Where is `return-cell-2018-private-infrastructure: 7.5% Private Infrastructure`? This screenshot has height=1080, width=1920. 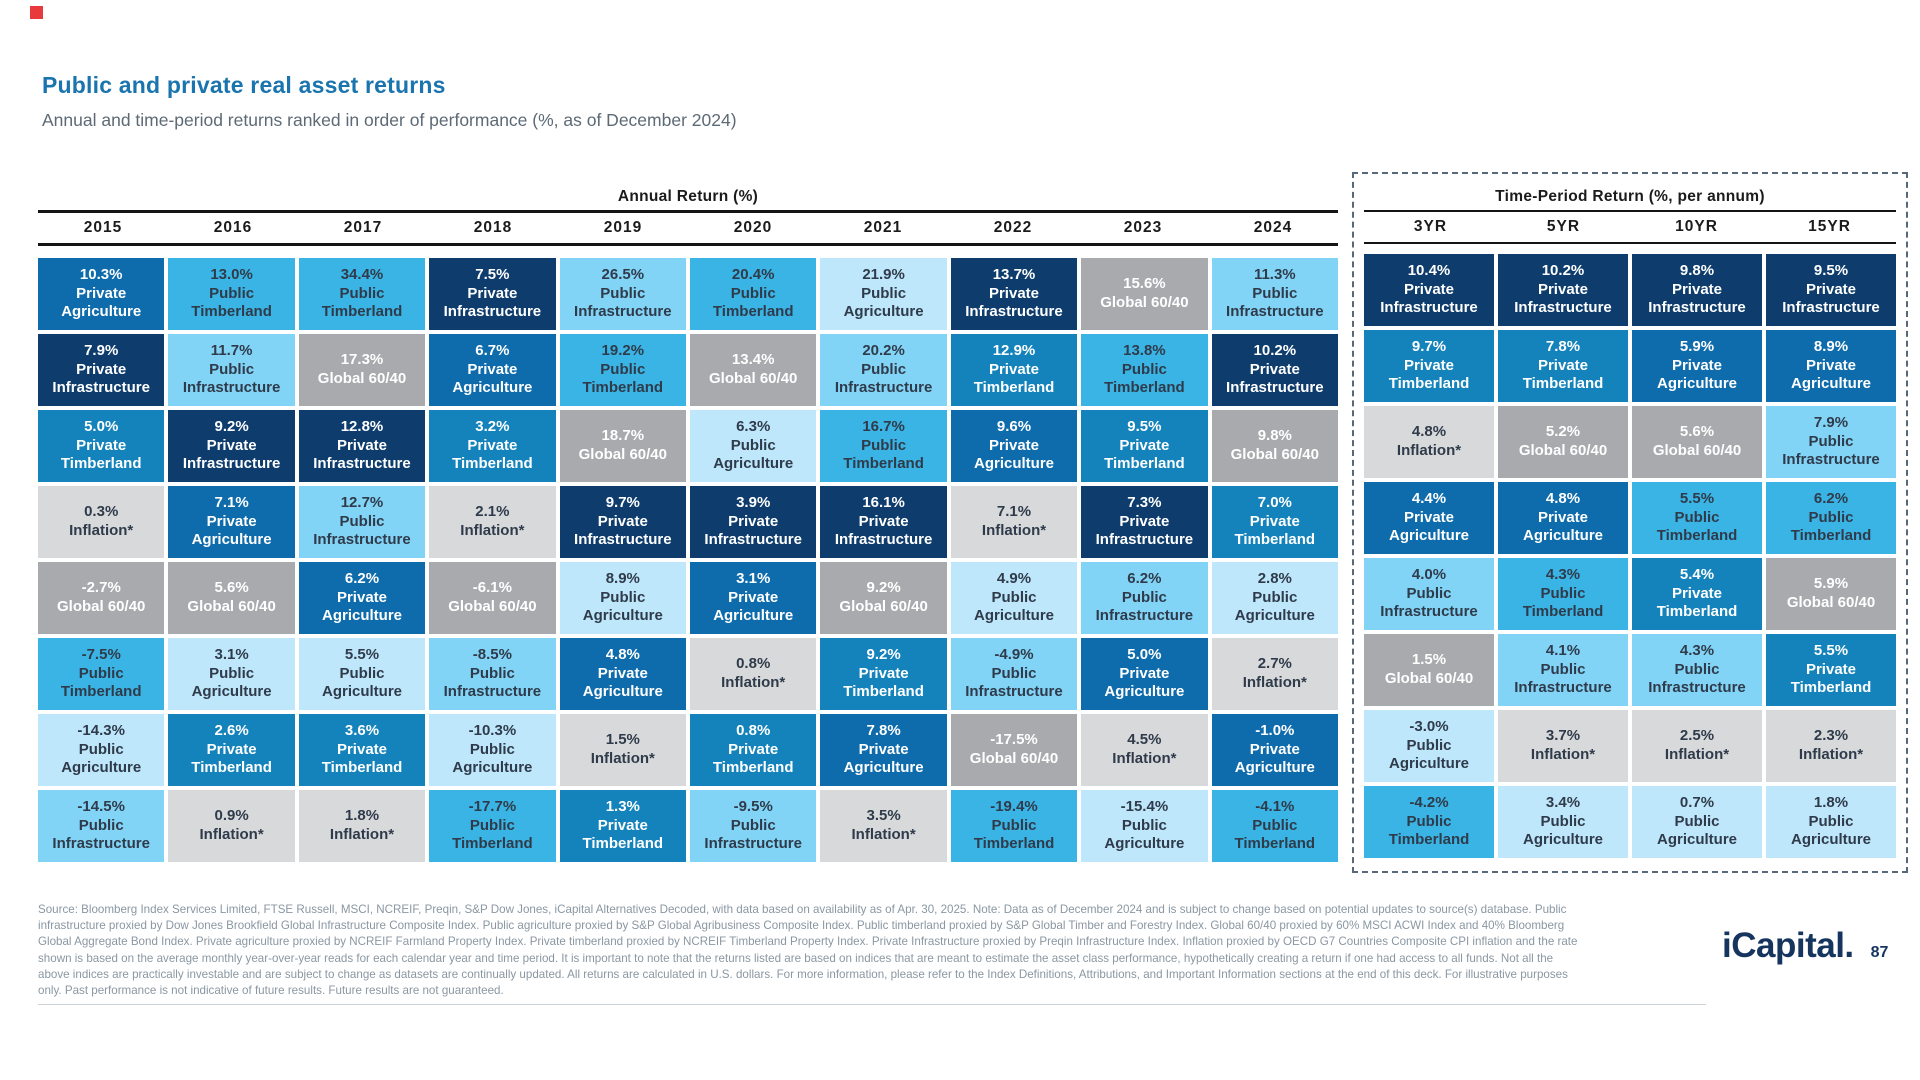 return-cell-2018-private-infrastructure: 7.5% Private Infrastructure is located at coordinates (492, 294).